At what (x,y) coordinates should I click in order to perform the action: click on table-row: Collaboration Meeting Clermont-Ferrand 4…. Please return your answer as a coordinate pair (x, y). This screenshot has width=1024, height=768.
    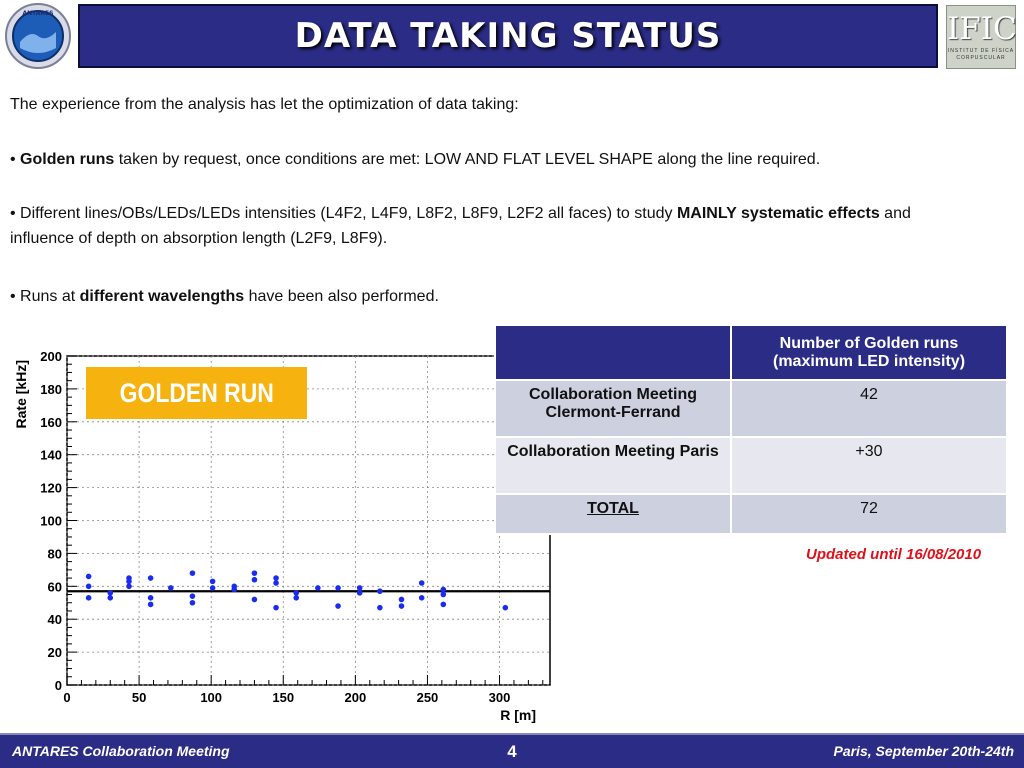
    Looking at the image, I should click on (751, 408).